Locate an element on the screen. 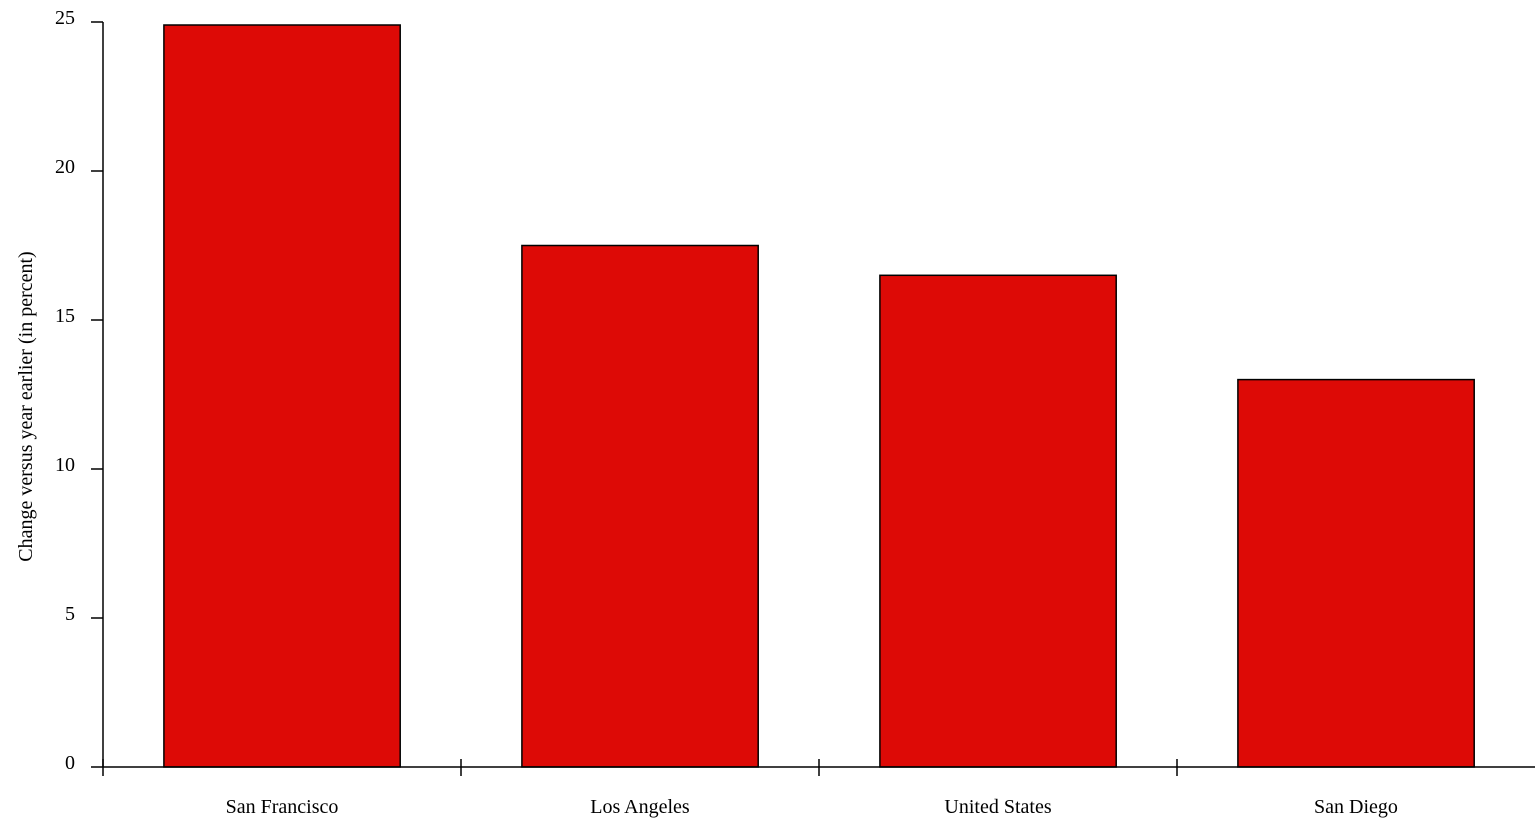 Image resolution: width=1535 pixels, height=820 pixels. y-tick-label: 10 is located at coordinates (65, 465).